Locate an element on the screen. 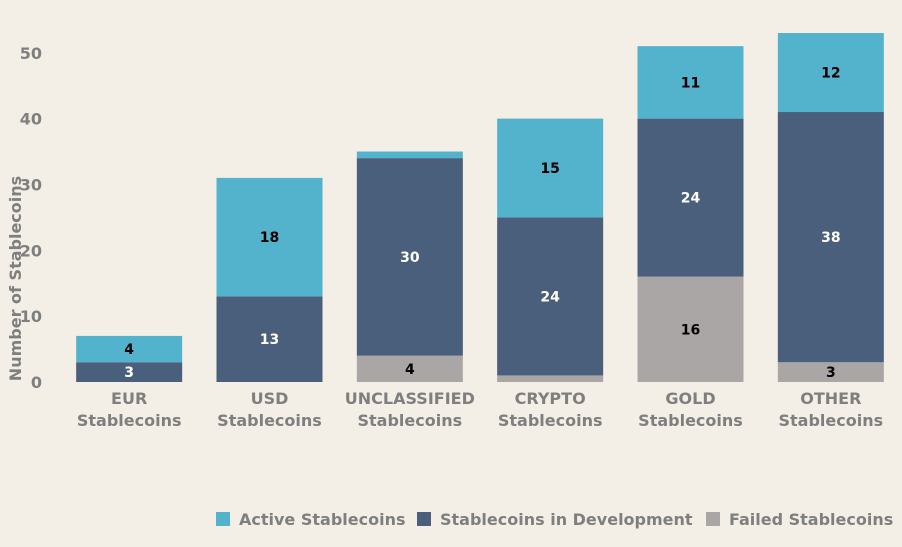 This screenshot has height=547, width=902. y-axis: 0 10 20 30 40 50 Number of Stablecoins is located at coordinates (24, 218).